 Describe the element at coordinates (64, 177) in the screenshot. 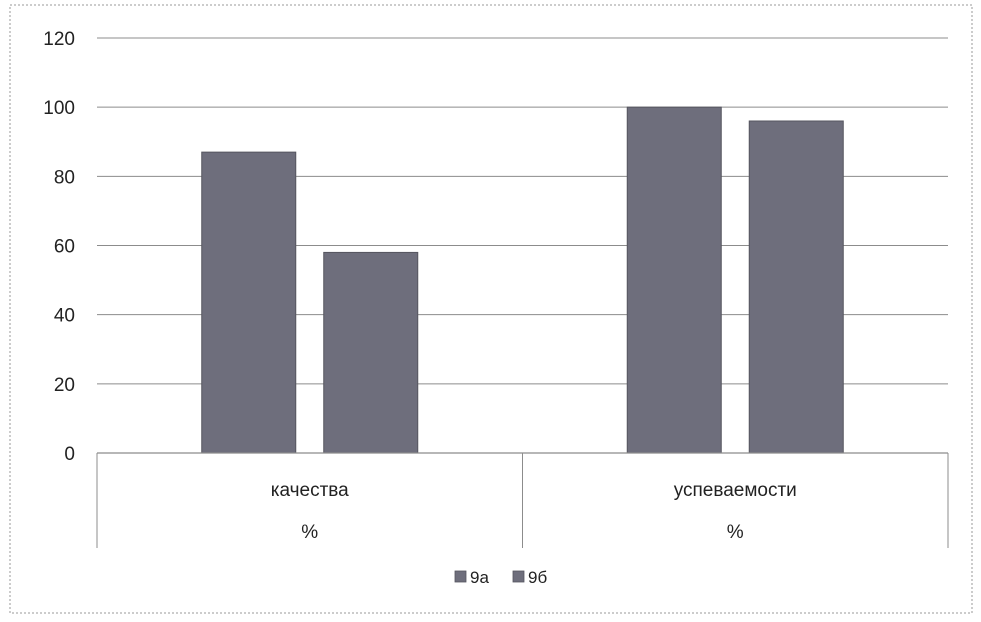

I see `y-tick-label: 80` at that location.